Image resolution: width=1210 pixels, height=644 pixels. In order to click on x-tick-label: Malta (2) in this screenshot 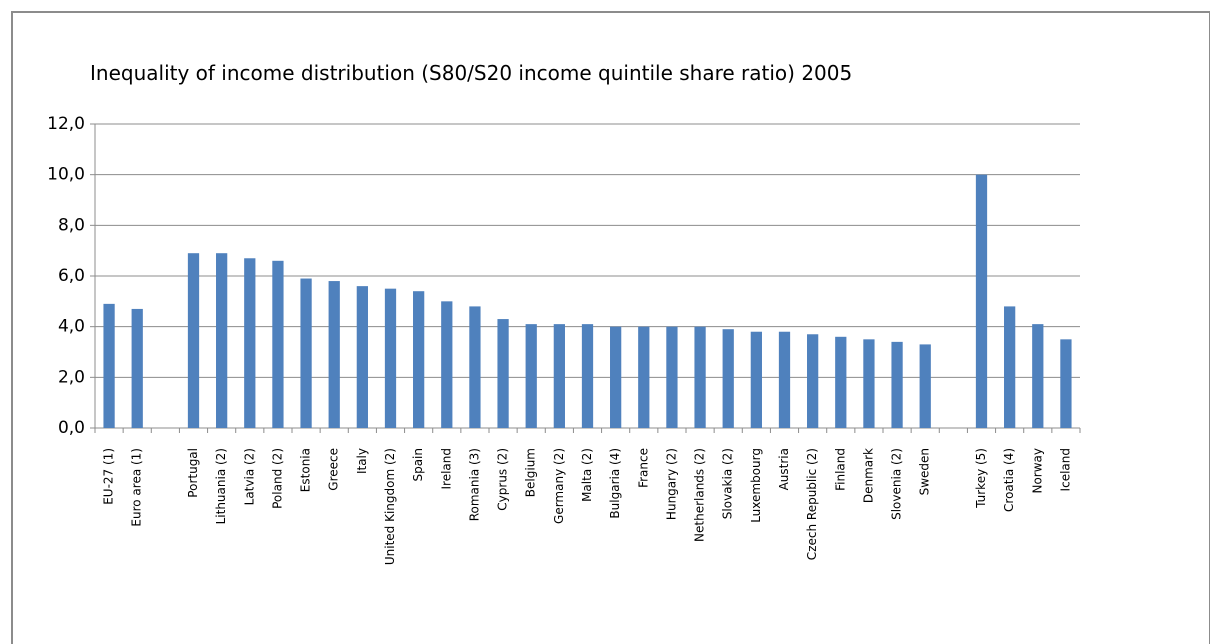, I will do `click(587, 475)`.